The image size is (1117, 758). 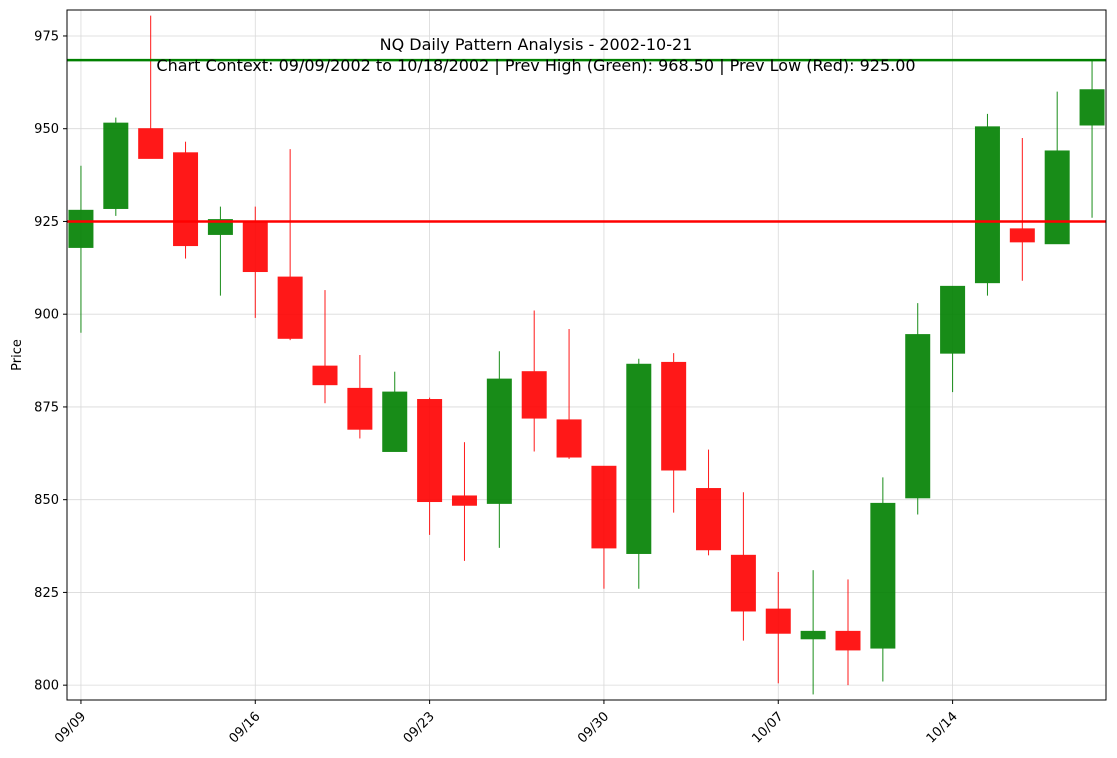 What do you see at coordinates (536, 44) in the screenshot?
I see `chart-title: NQ Daily Pattern Analysis - 2002-10-21` at bounding box center [536, 44].